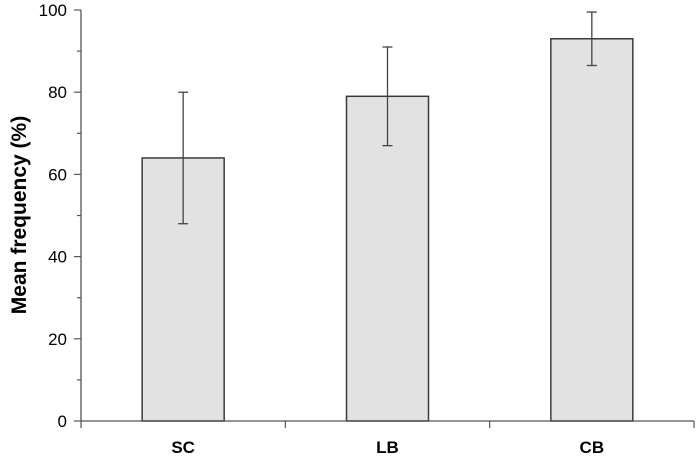  Describe the element at coordinates (592, 230) in the screenshot. I see `bar-cb` at that location.